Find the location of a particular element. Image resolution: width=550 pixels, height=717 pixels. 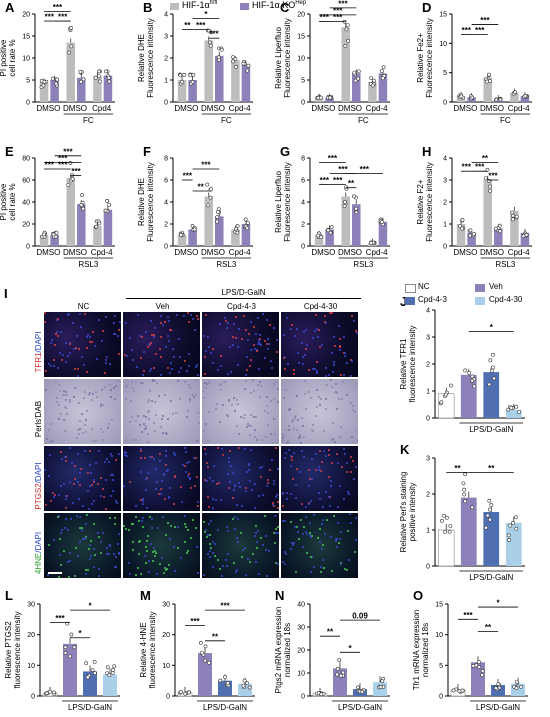

chart-l-ytick-label: 0 is located at coordinates (33, 697).